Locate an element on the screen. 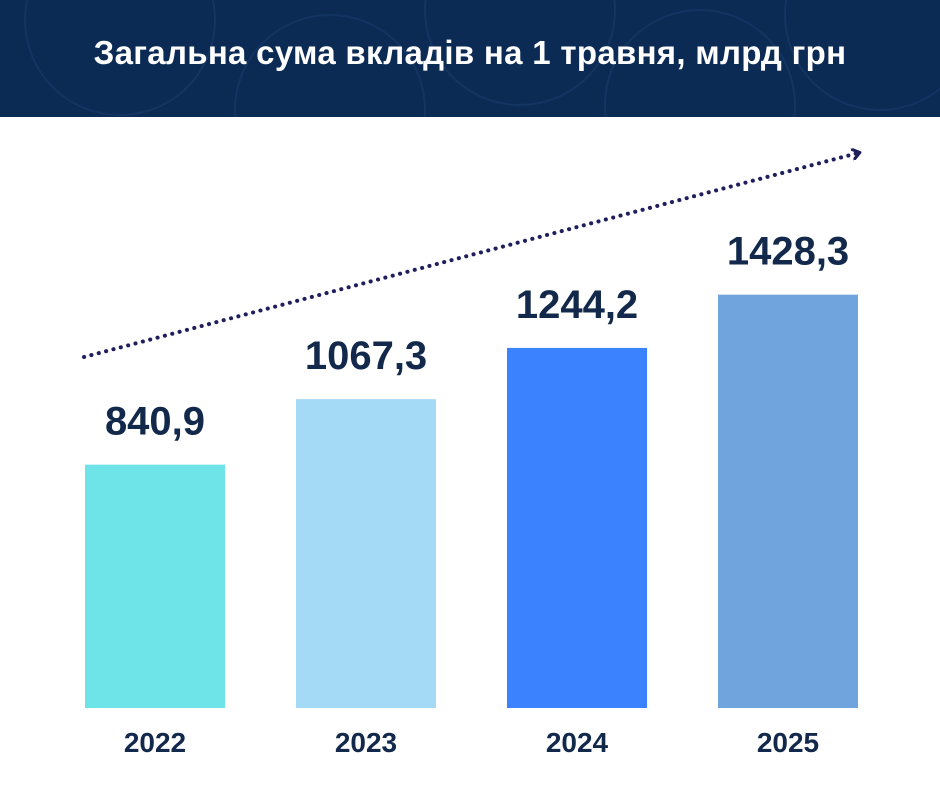 This screenshot has height=788, width=940. header-pattern is located at coordinates (482, 58).